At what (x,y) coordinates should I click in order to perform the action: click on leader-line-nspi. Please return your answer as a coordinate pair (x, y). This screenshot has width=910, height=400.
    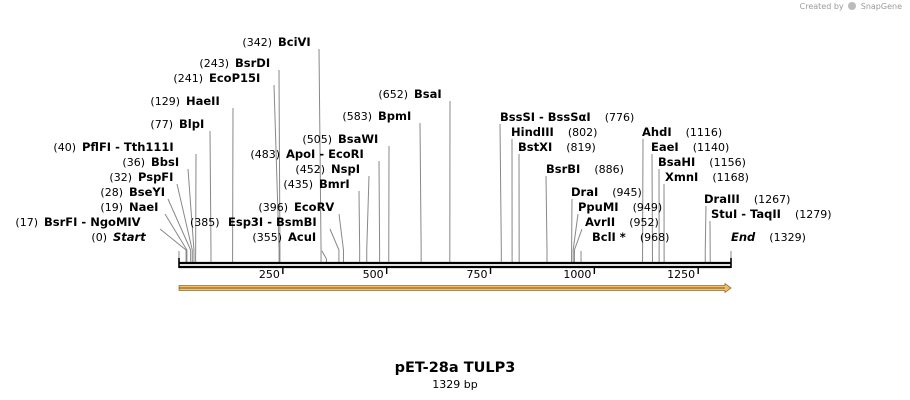
    Looking at the image, I should click on (368, 218).